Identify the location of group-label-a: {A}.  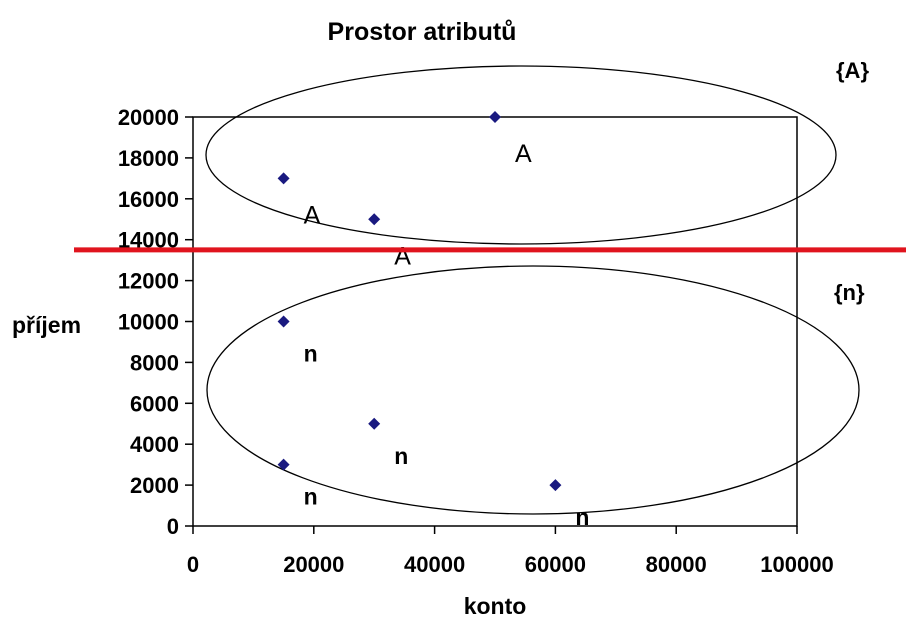
(852, 70).